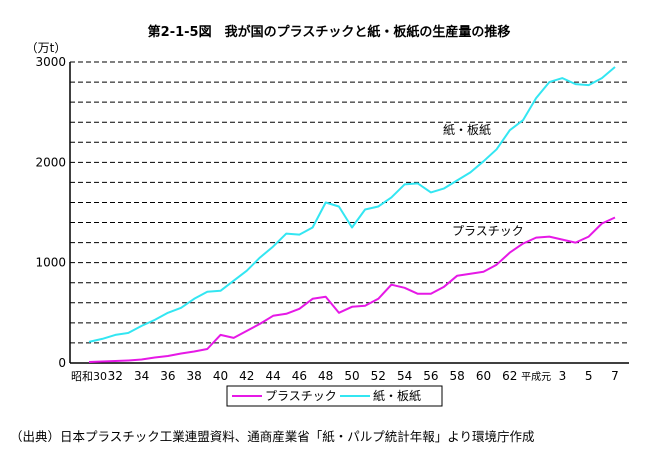  Describe the element at coordinates (404, 376) in the screenshot. I see `x-tick-label: 54` at that location.